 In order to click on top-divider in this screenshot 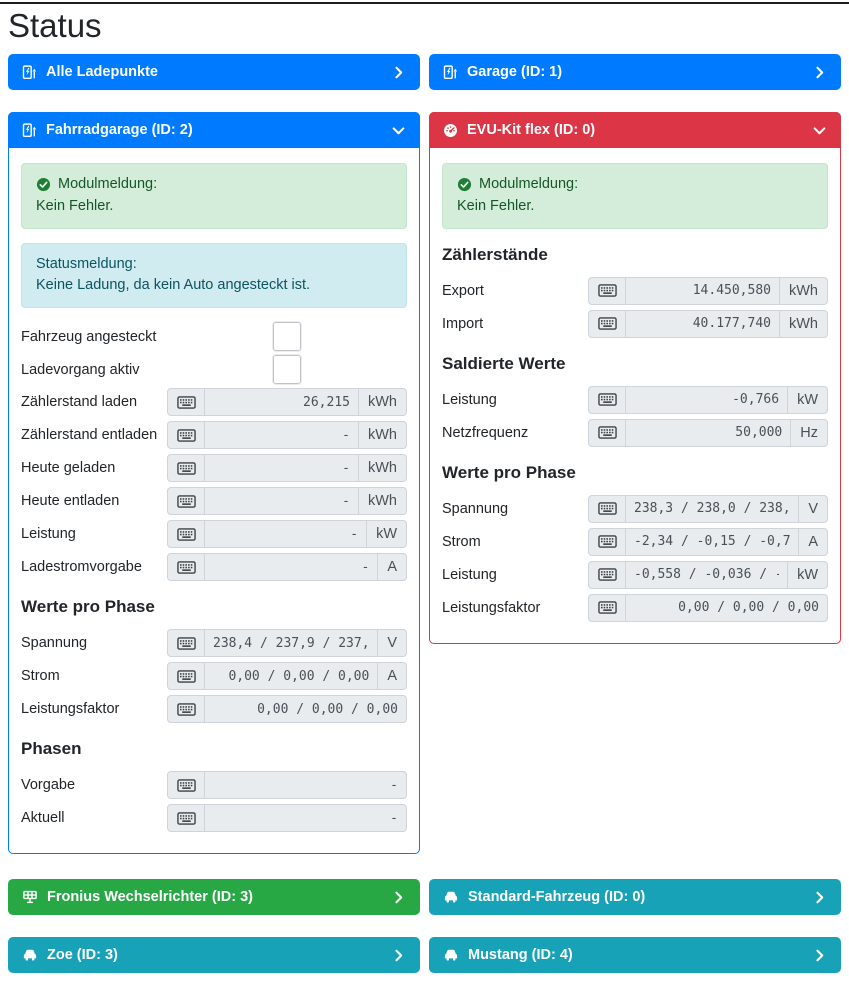, I will do `click(424, 3)`.